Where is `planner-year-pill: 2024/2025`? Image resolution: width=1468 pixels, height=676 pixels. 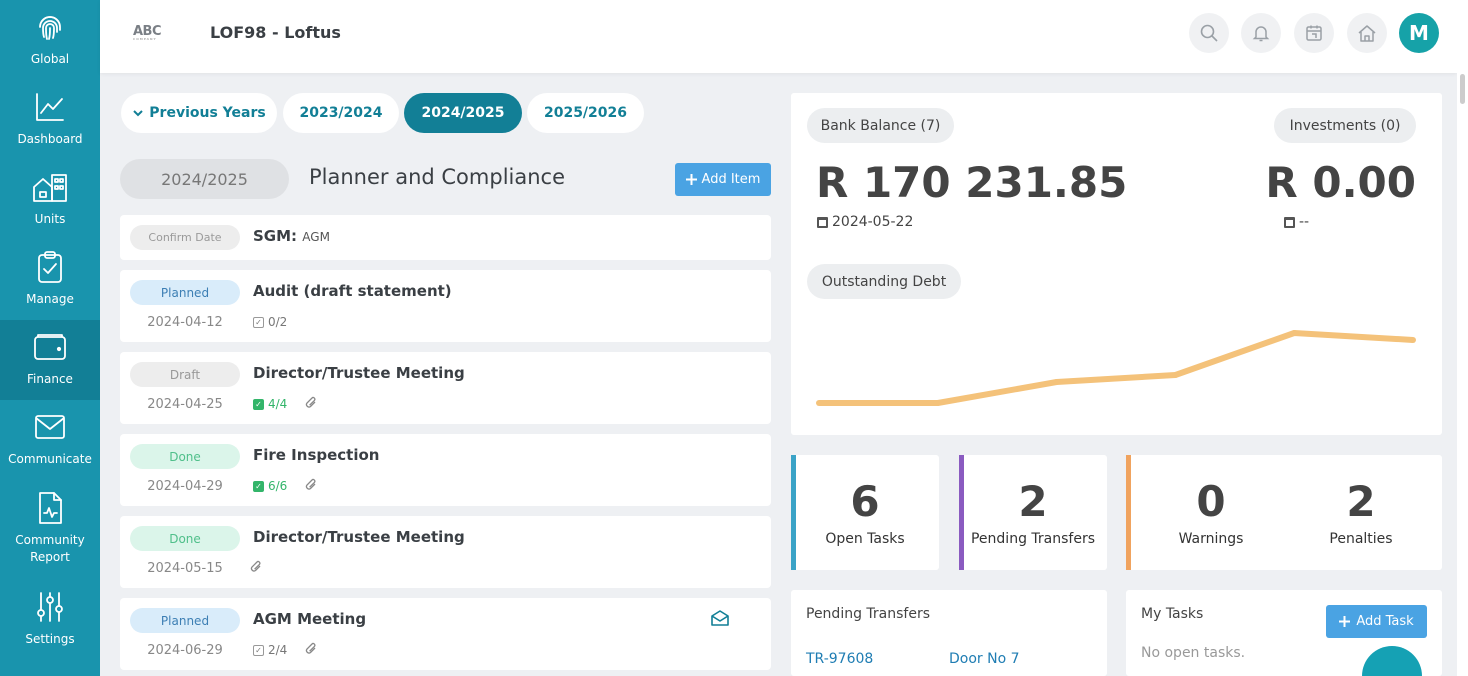
planner-year-pill: 2024/2025 is located at coordinates (204, 179).